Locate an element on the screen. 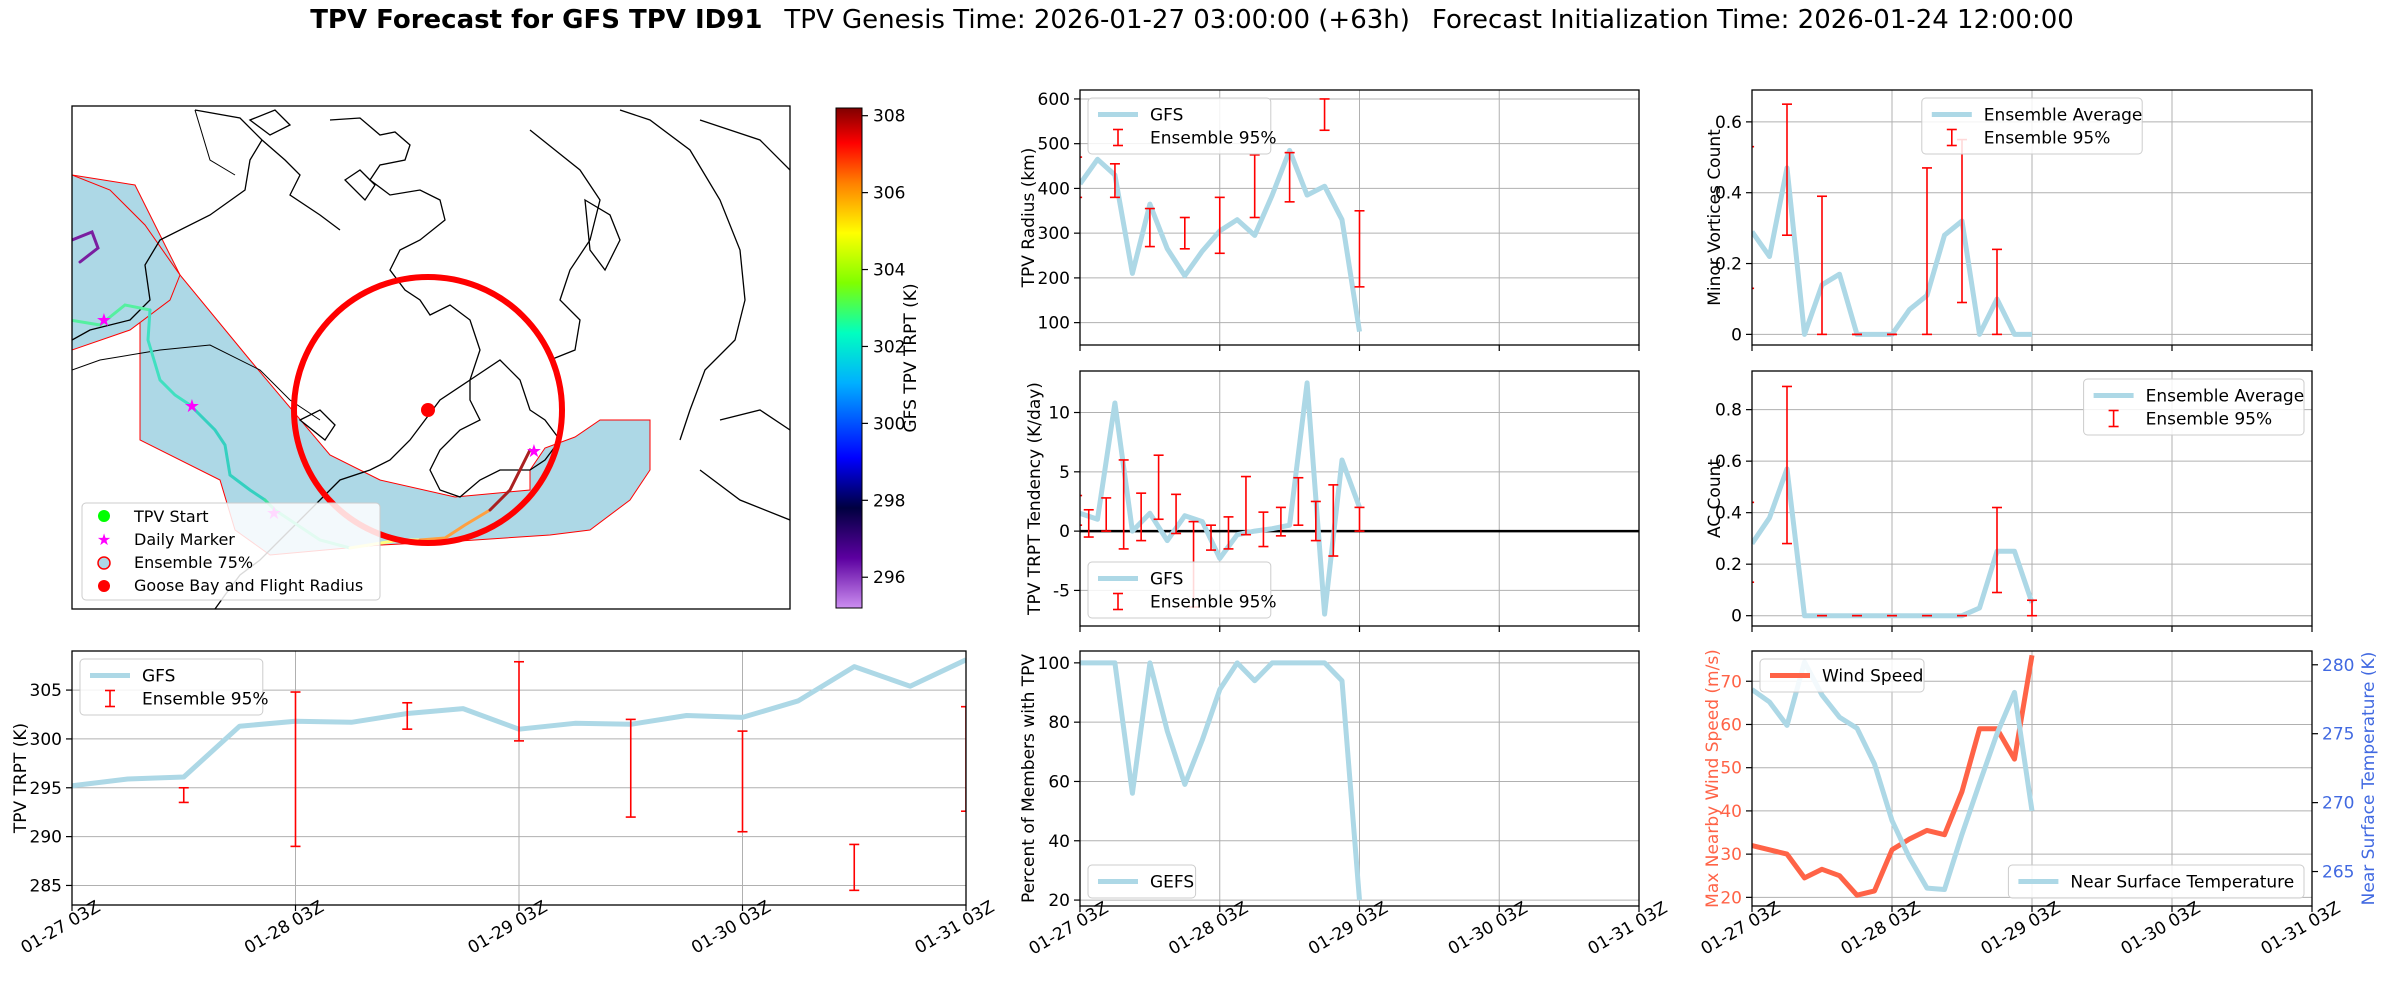 This screenshot has width=2384, height=982. legend-label: GFS is located at coordinates (1166, 580).